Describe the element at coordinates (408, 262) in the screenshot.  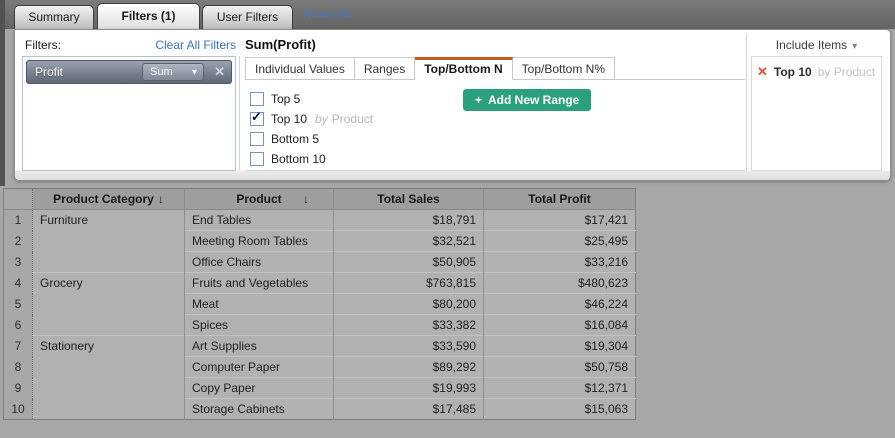
I see `total-sales-cell: $50,905` at that location.